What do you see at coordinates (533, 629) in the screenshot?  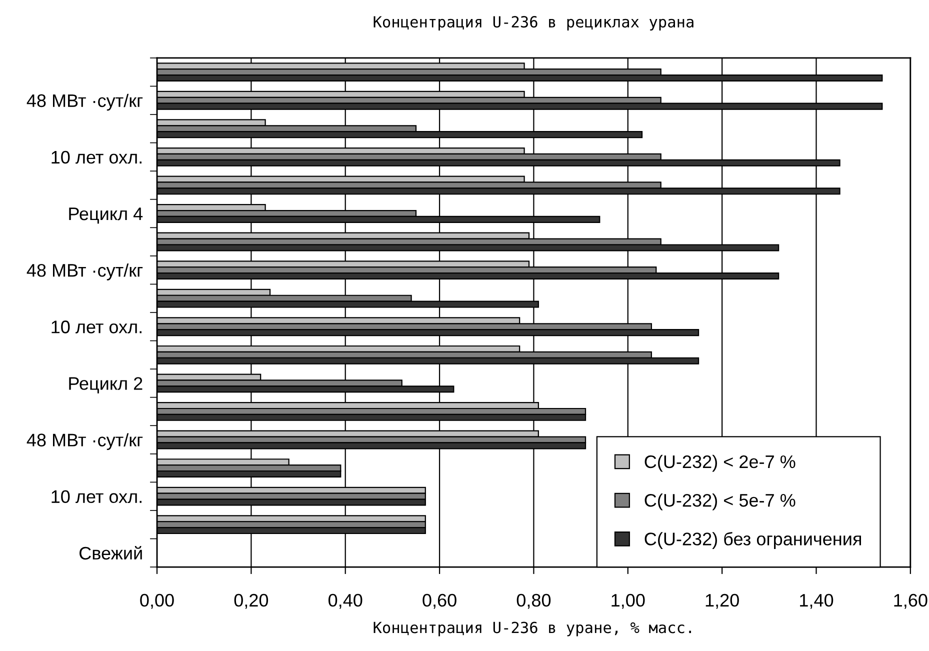 I see `x-axis-title: Концентрация U-236 в уране, % масс.` at bounding box center [533, 629].